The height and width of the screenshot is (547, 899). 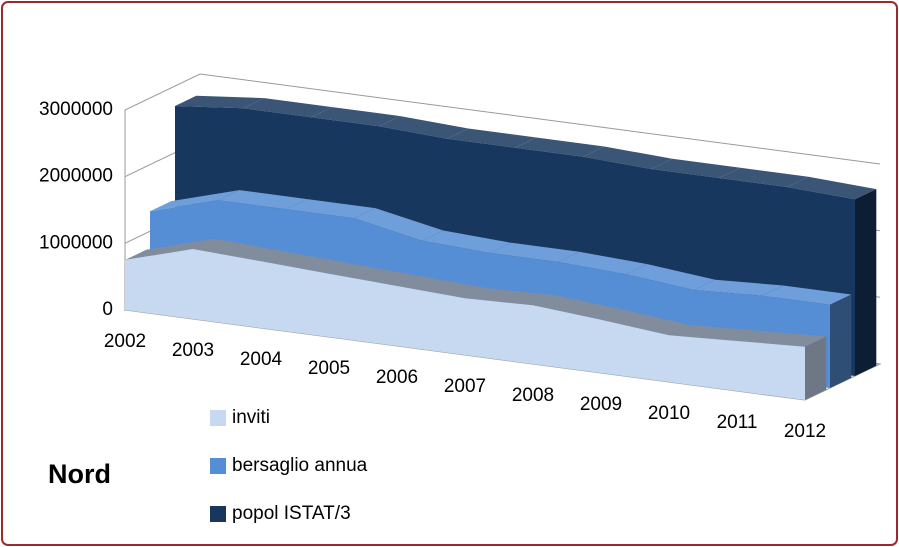 What do you see at coordinates (465, 386) in the screenshot?
I see `x-tick-label: 2007` at bounding box center [465, 386].